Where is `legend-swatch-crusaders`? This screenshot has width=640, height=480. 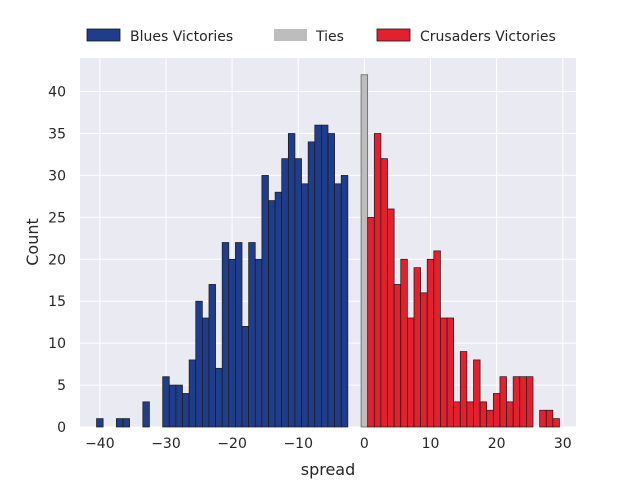 legend-swatch-crusaders is located at coordinates (393, 35).